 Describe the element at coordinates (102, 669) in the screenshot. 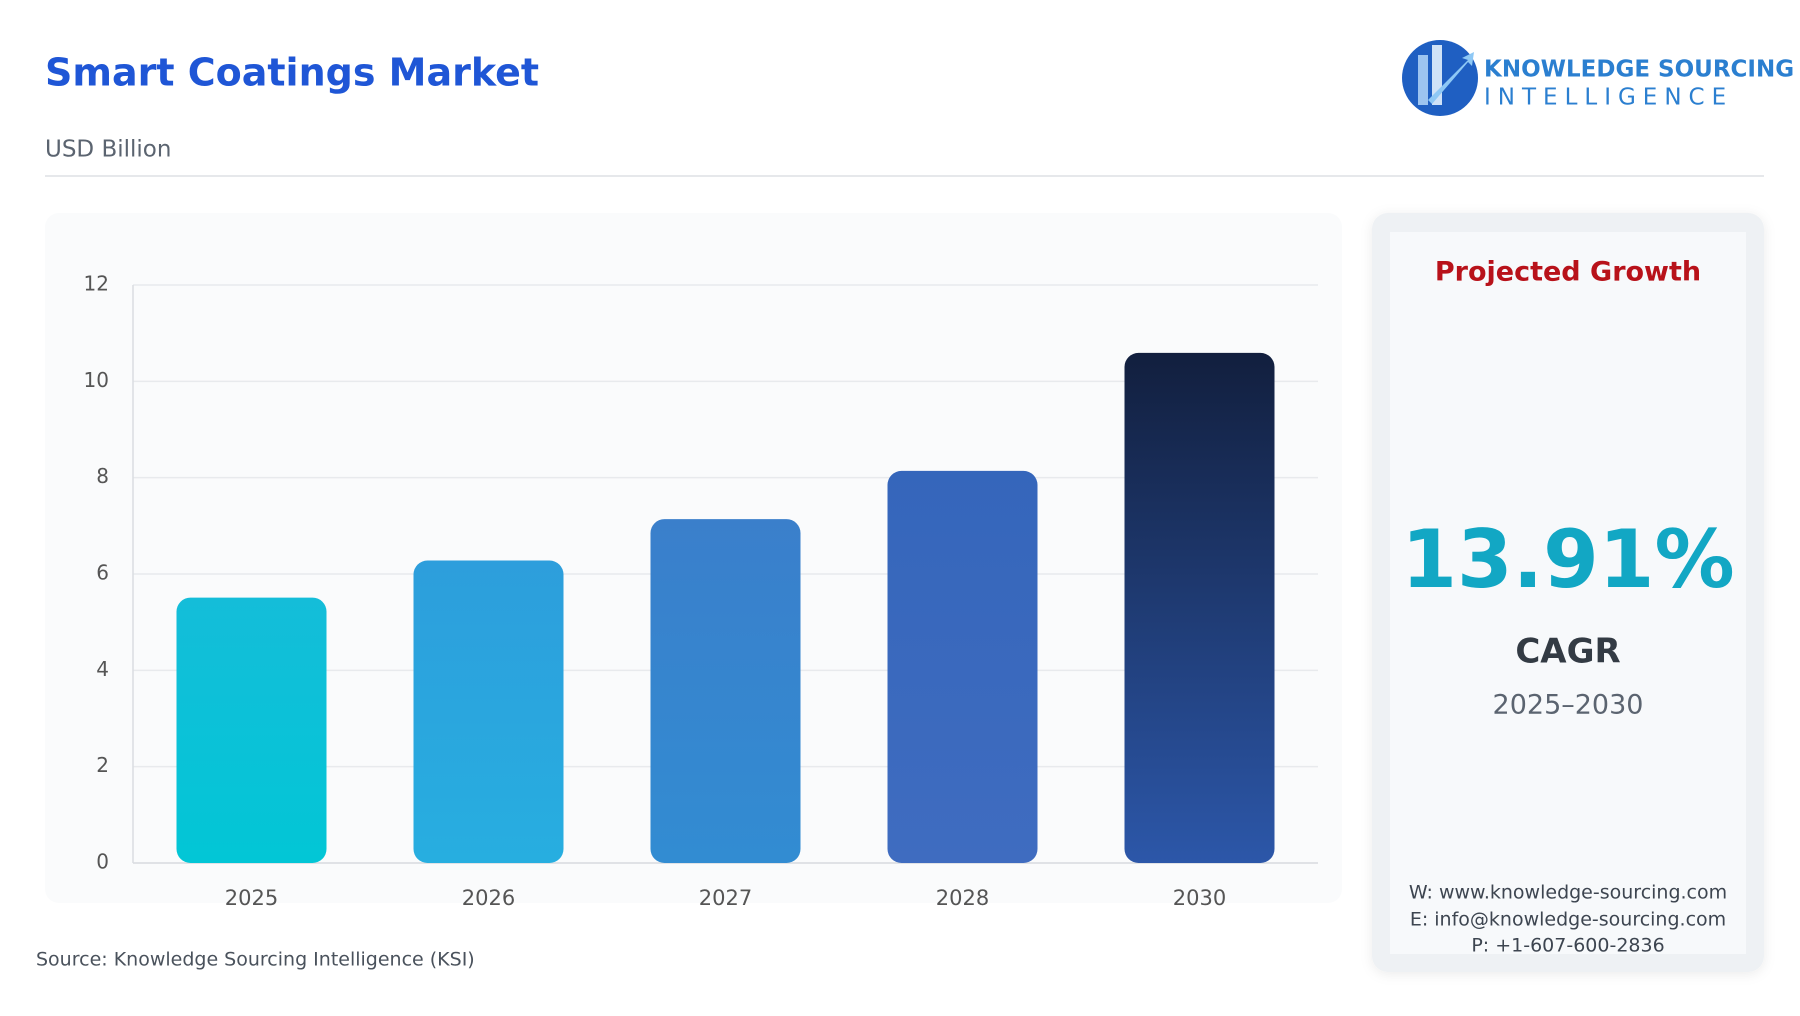

I see `y-tick-label: 4` at that location.